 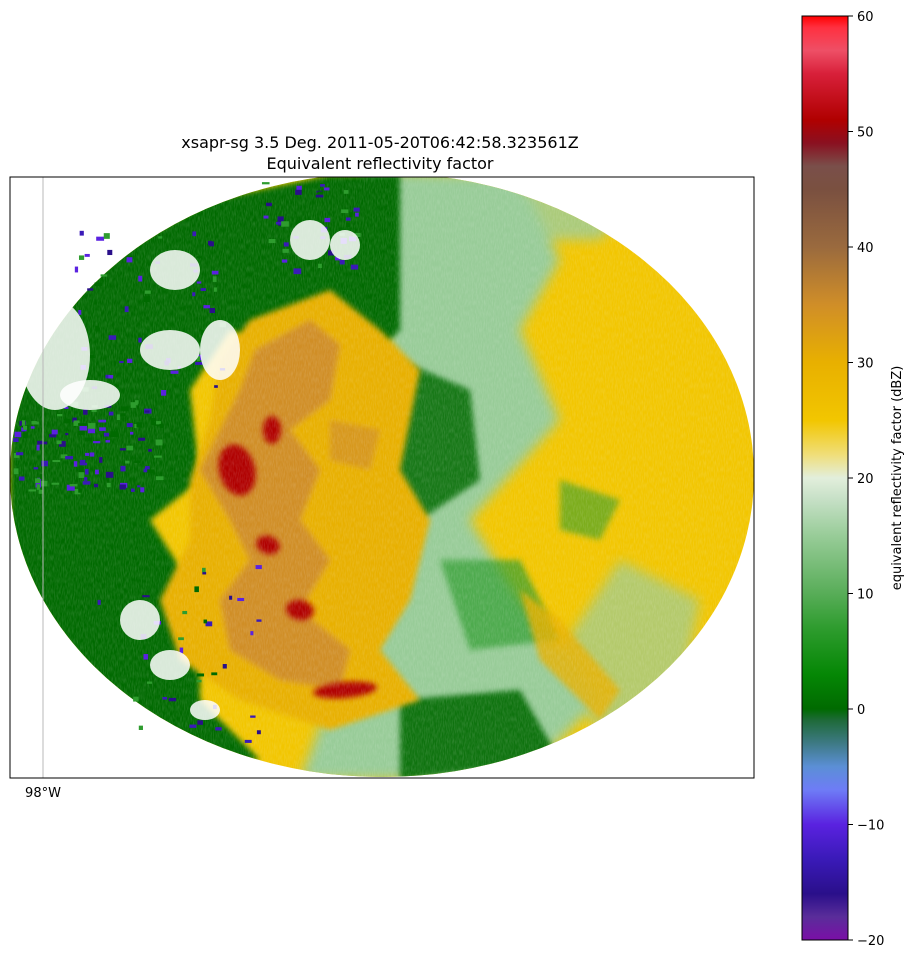 What do you see at coordinates (865, 133) in the screenshot?
I see `colorbar-tick-label: 50` at bounding box center [865, 133].